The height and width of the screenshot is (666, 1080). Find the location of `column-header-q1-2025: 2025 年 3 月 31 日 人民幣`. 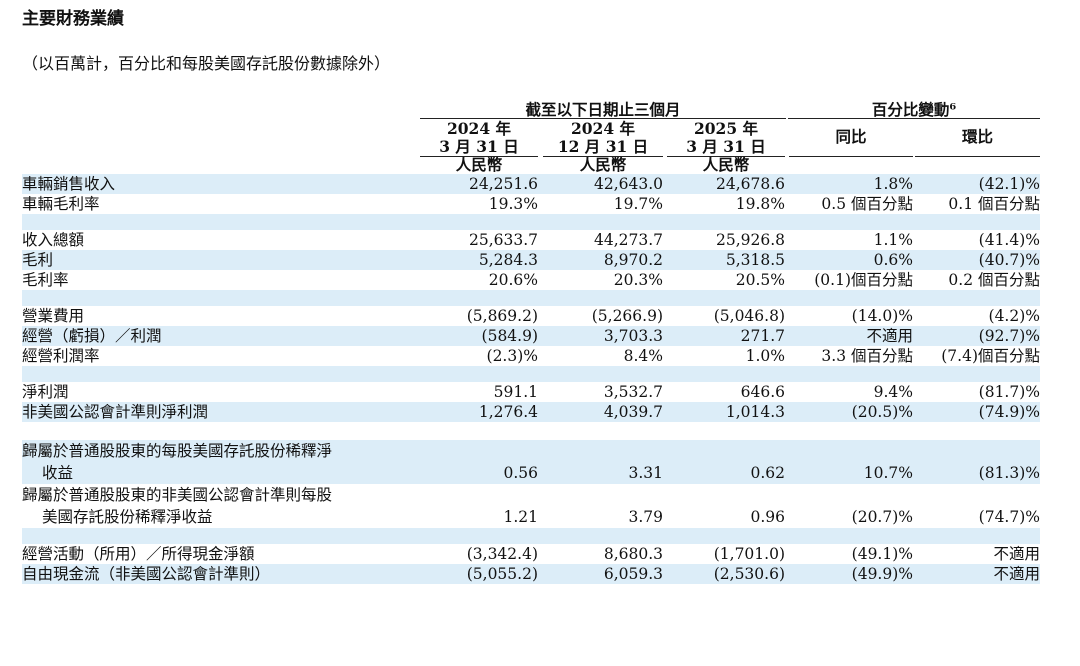

column-header-q1-2025: 2025 年 3 月 31 日 人民幣 is located at coordinates (726, 147).